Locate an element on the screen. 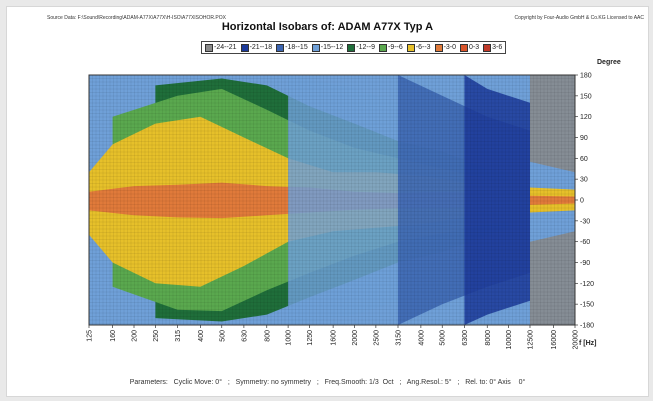 The width and height of the screenshot is (653, 401). legend-item: -9--6 is located at coordinates (391, 47).